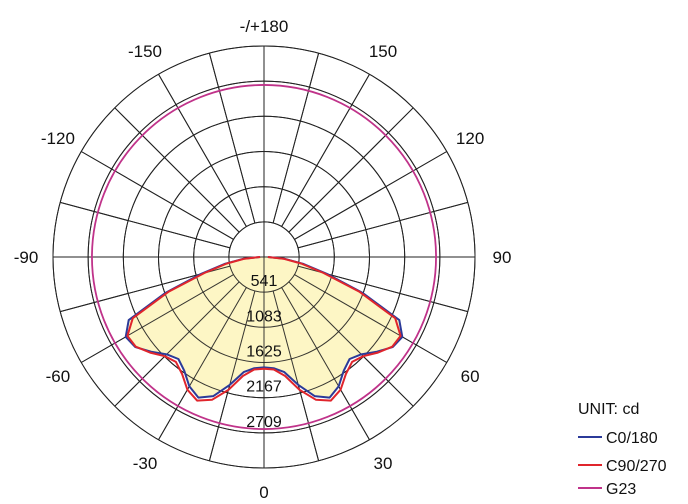 This screenshot has width=688, height=504. I want to click on angle-label-60: 60, so click(470, 376).